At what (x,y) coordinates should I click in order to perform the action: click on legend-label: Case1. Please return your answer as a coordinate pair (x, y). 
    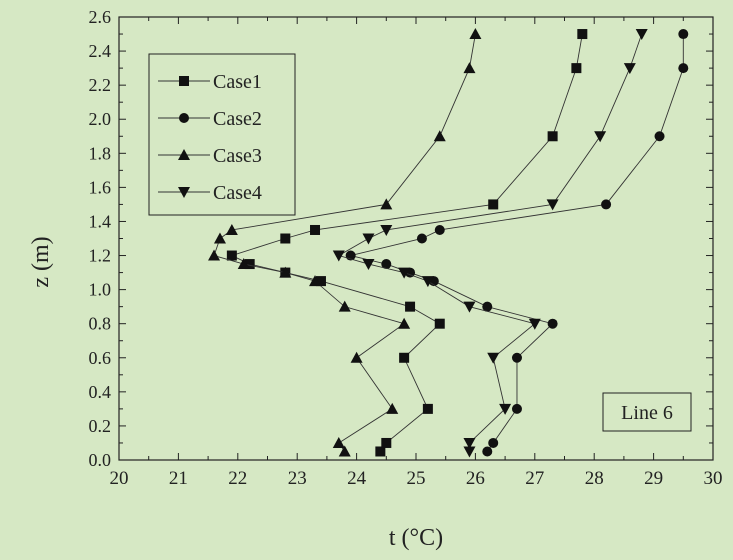
    Looking at the image, I should click on (237, 82).